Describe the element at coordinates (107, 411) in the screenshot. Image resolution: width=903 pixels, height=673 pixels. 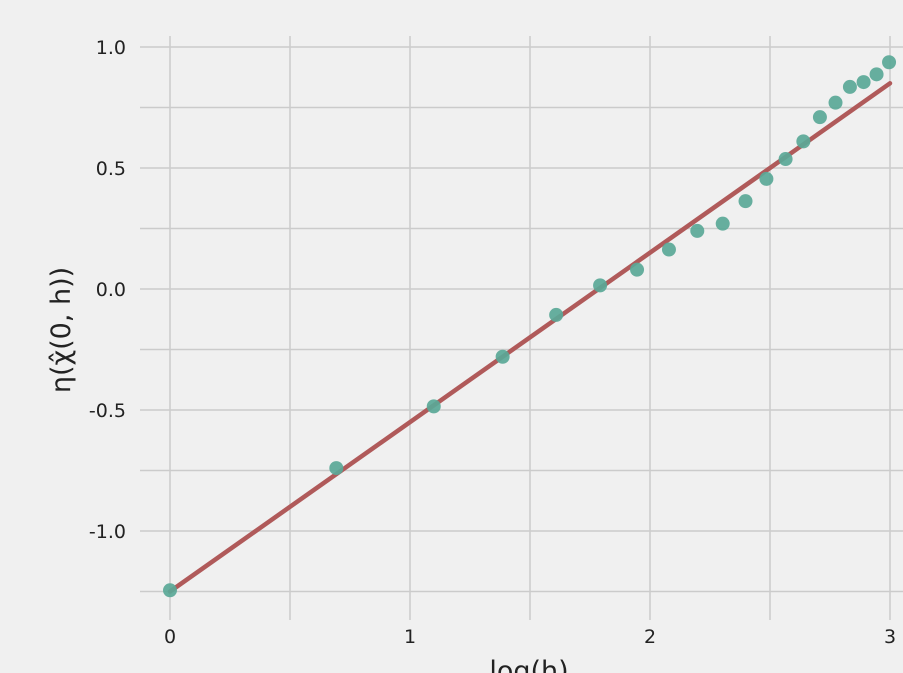
I see `y-tick-label: -0.5` at that location.